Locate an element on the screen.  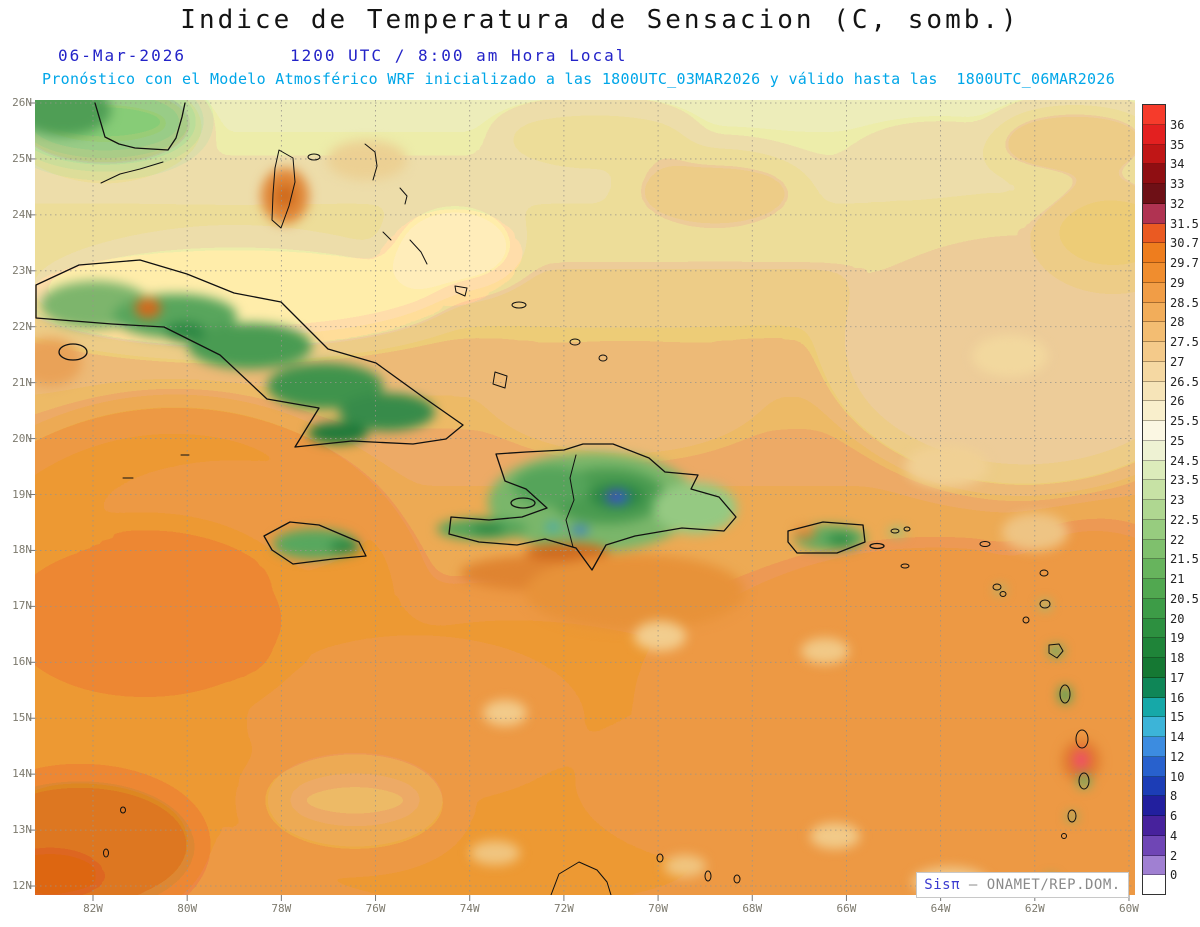
colorbar-label: 33 is located at coordinates (1177, 184).